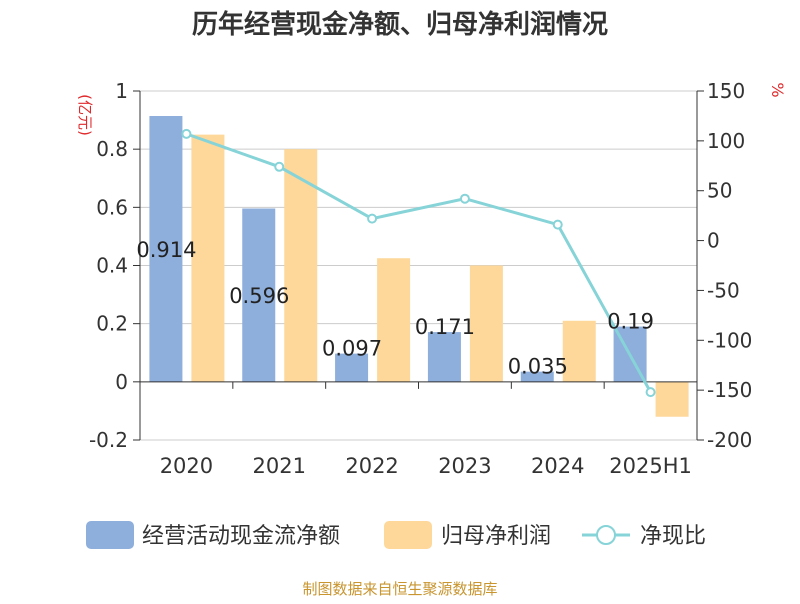 The height and width of the screenshot is (604, 800). What do you see at coordinates (630, 322) in the screenshot?
I see `bar-data-label: 0.19` at bounding box center [630, 322].